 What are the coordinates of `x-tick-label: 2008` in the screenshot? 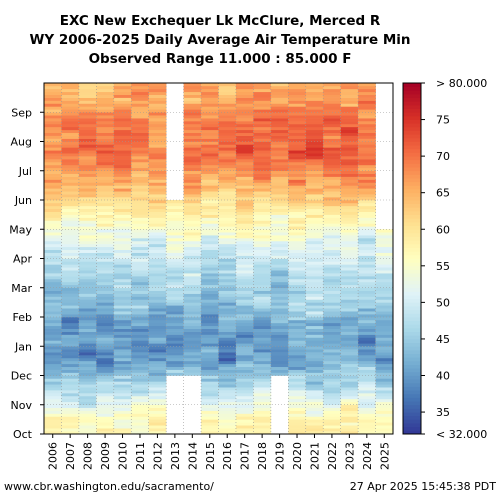 It's located at (88, 456).